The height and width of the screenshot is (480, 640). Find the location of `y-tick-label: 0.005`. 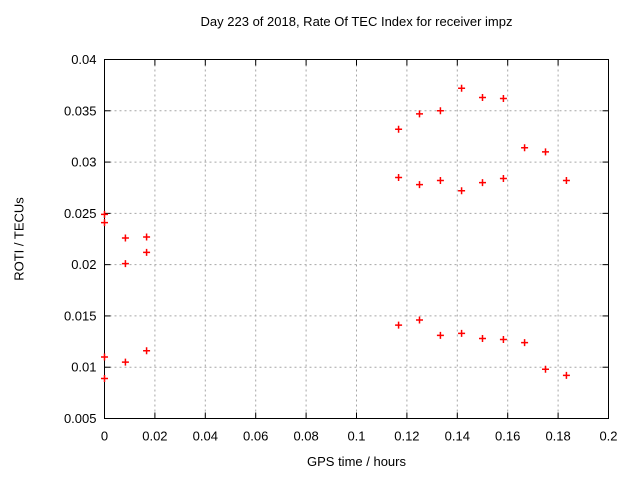

y-tick-label: 0.005 is located at coordinates (80, 418).